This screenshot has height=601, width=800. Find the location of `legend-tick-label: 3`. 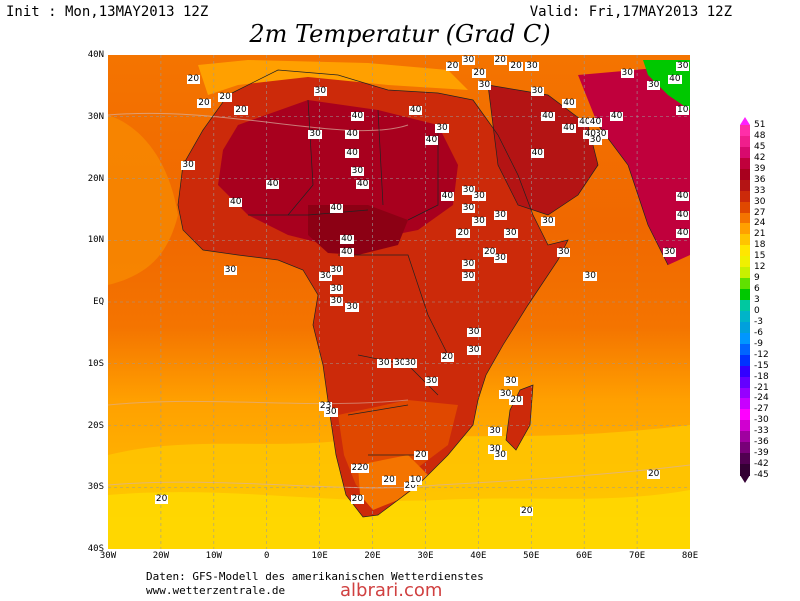

legend-tick-label: 3 is located at coordinates (757, 300).